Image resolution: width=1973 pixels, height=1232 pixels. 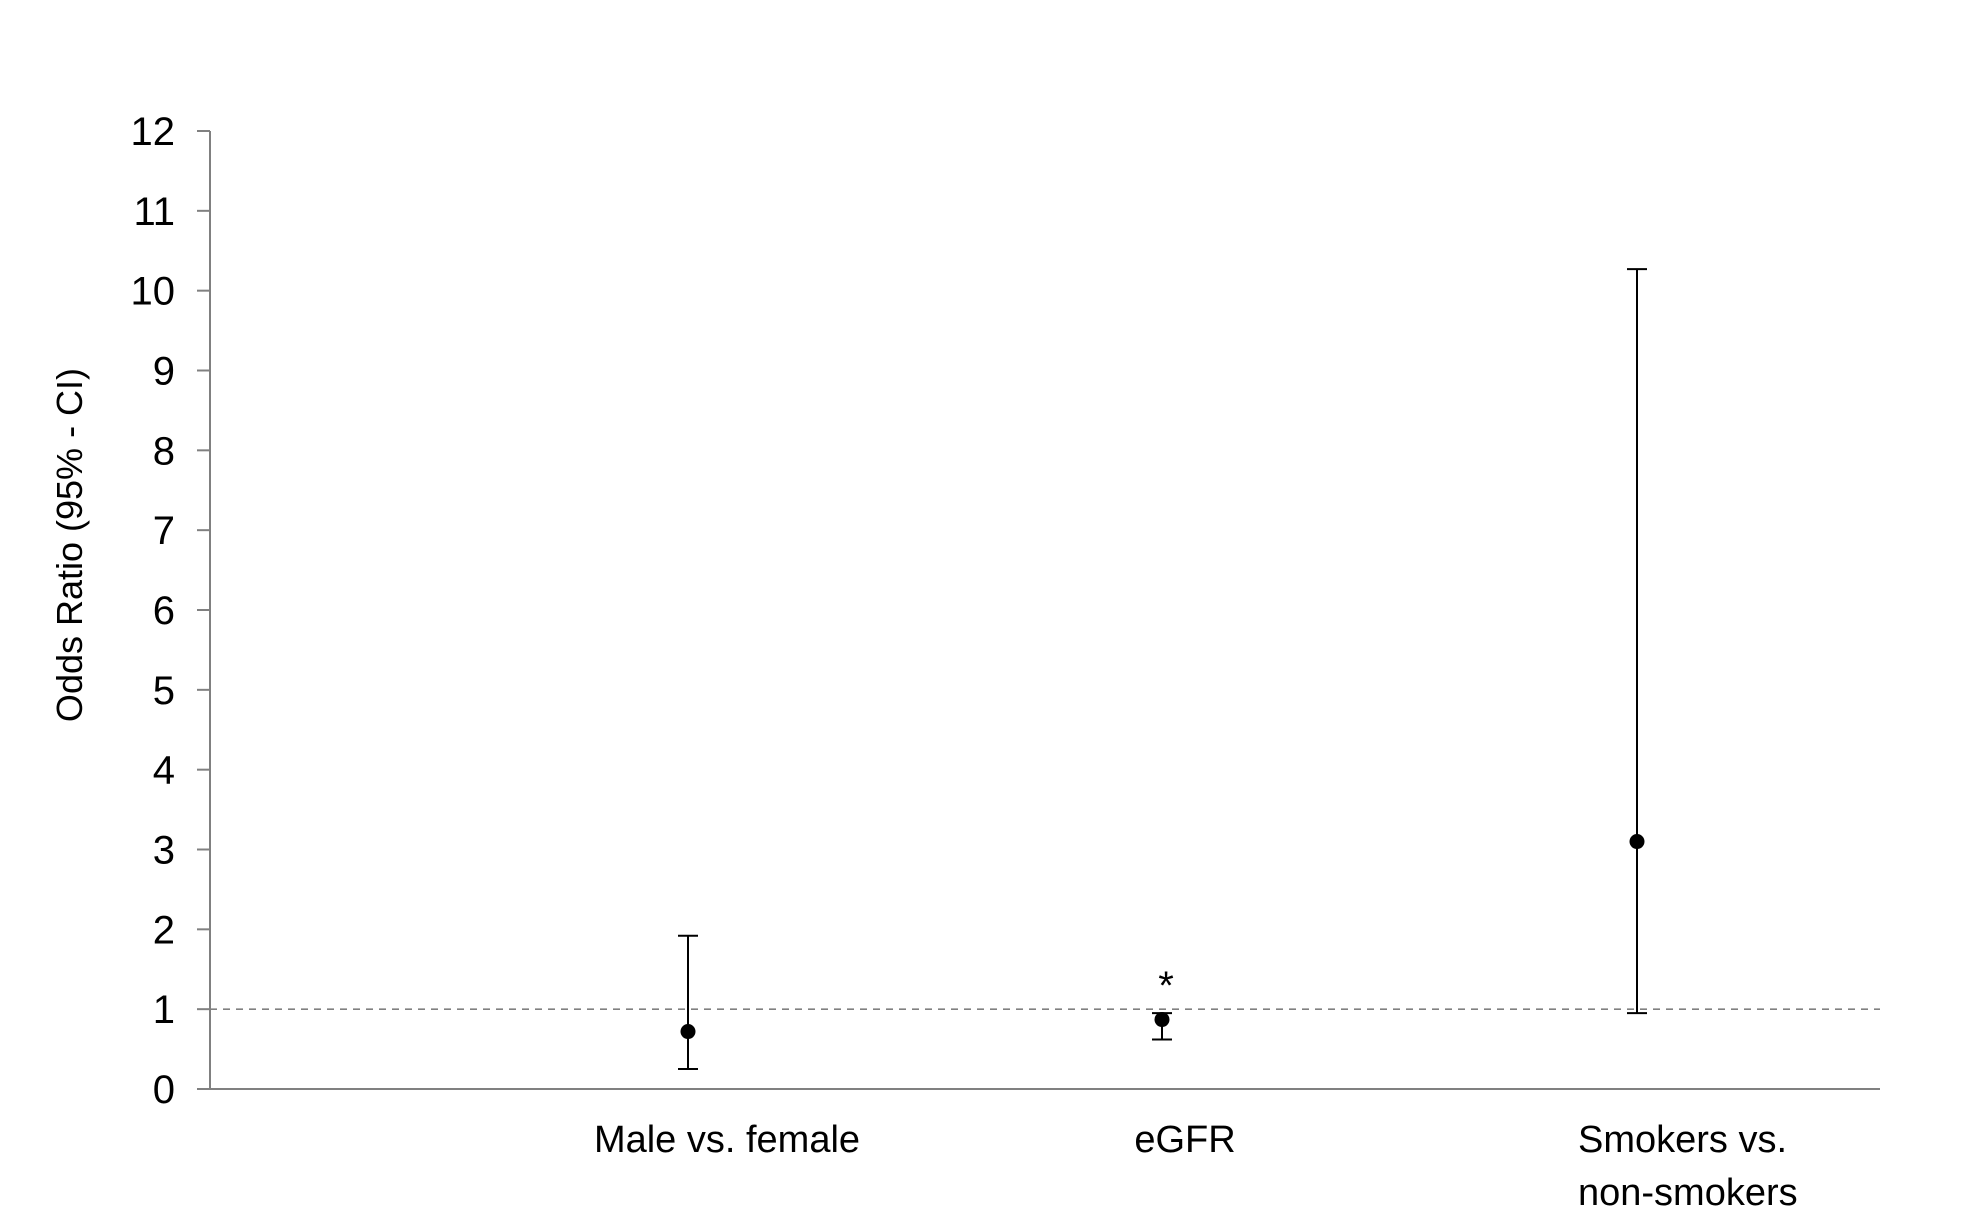 What do you see at coordinates (1184, 1140) in the screenshot?
I see `x-category-label: eGFR` at bounding box center [1184, 1140].